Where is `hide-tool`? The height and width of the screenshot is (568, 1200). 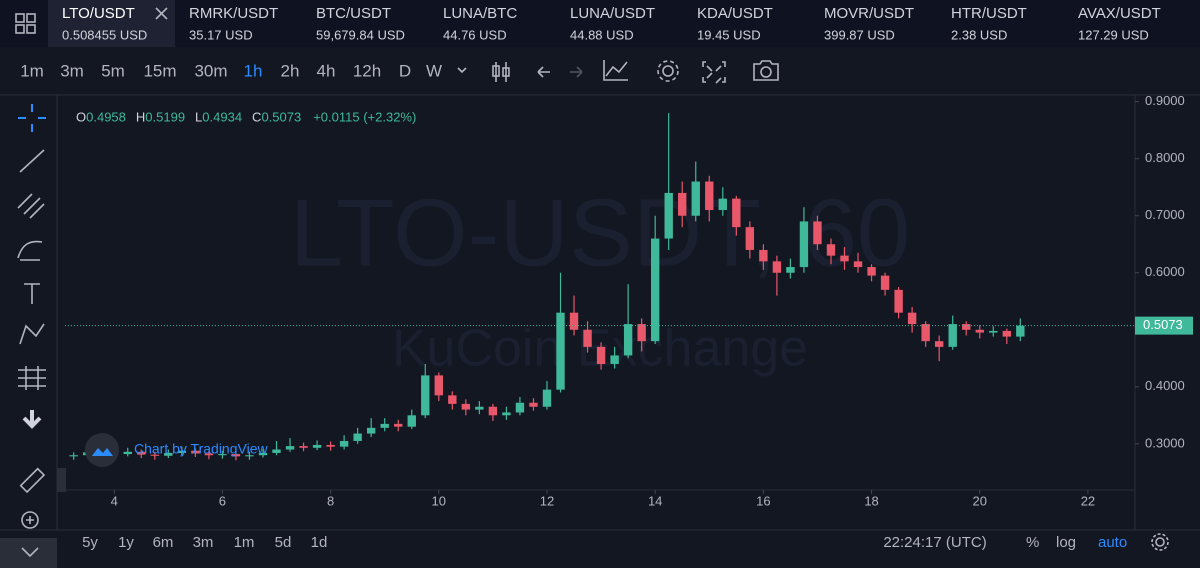
hide-tool is located at coordinates (32, 419).